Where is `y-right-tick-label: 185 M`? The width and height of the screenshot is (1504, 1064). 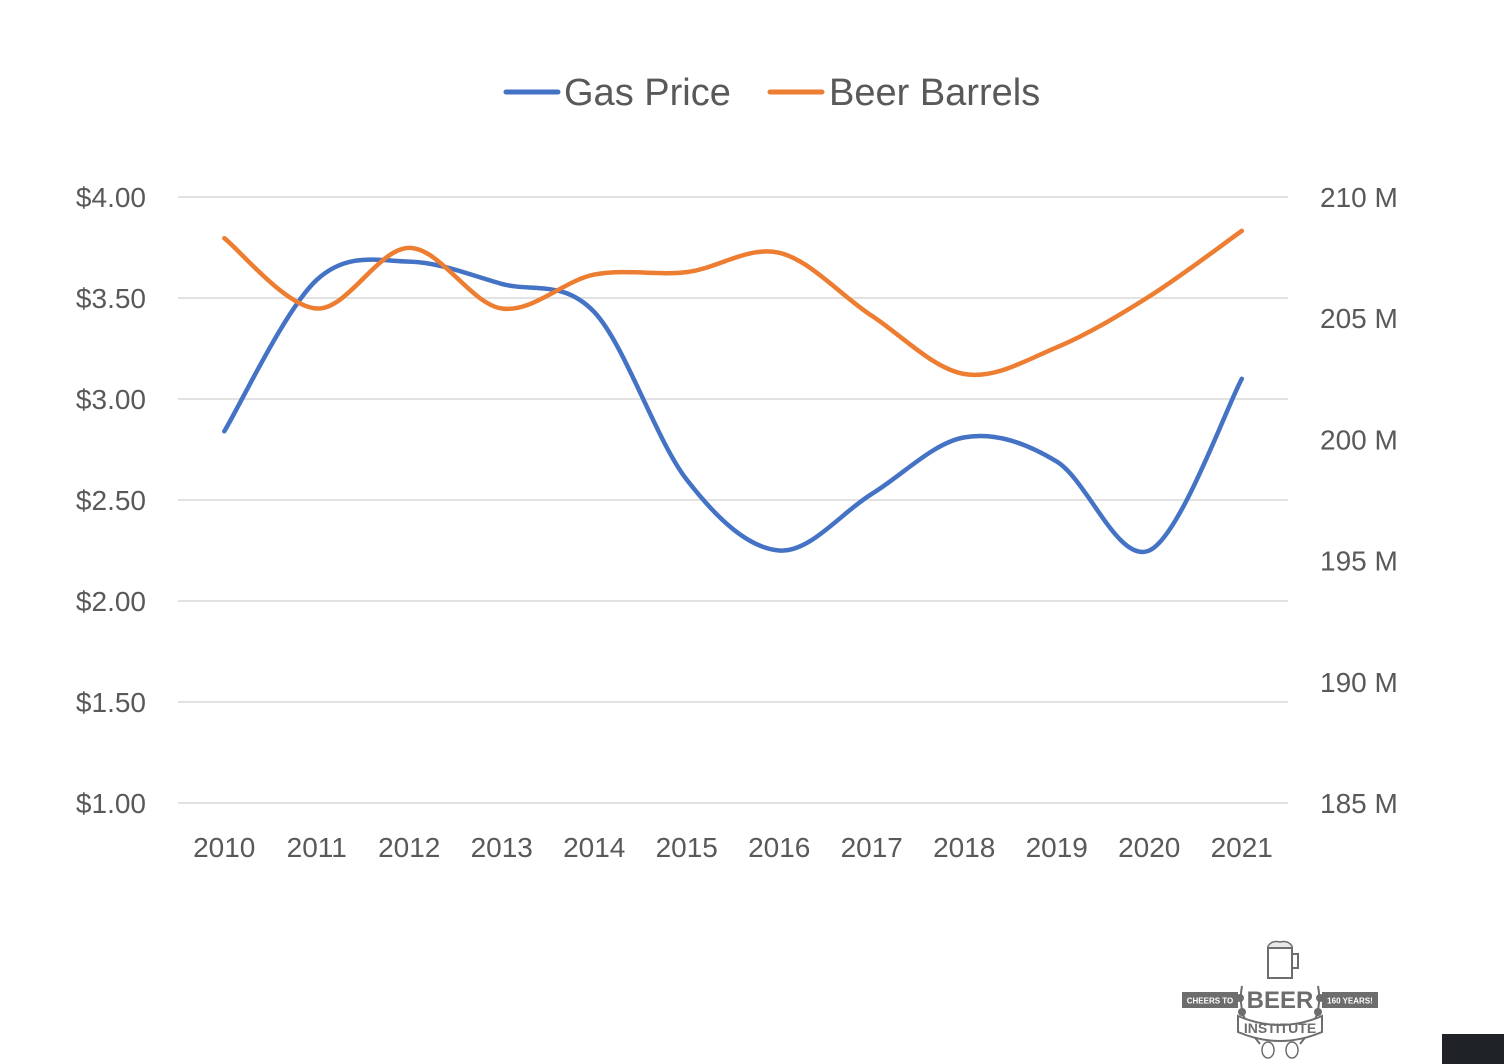 y-right-tick-label: 185 M is located at coordinates (1359, 803).